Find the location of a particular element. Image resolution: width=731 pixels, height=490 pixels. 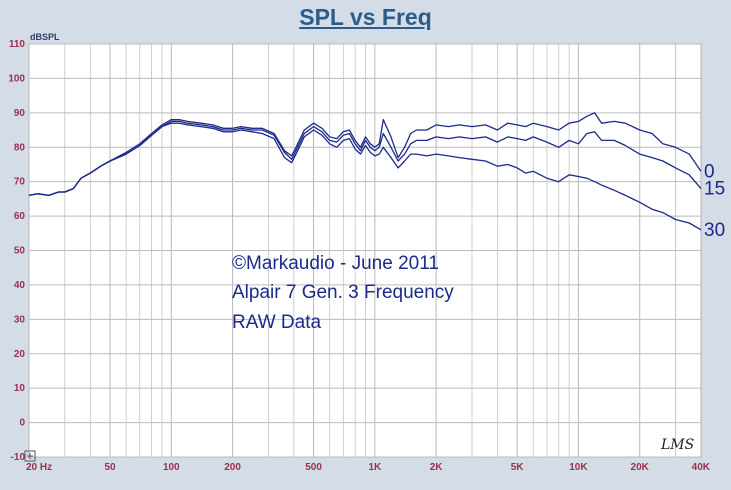

y-tick-label: 40 is located at coordinates (20, 285).